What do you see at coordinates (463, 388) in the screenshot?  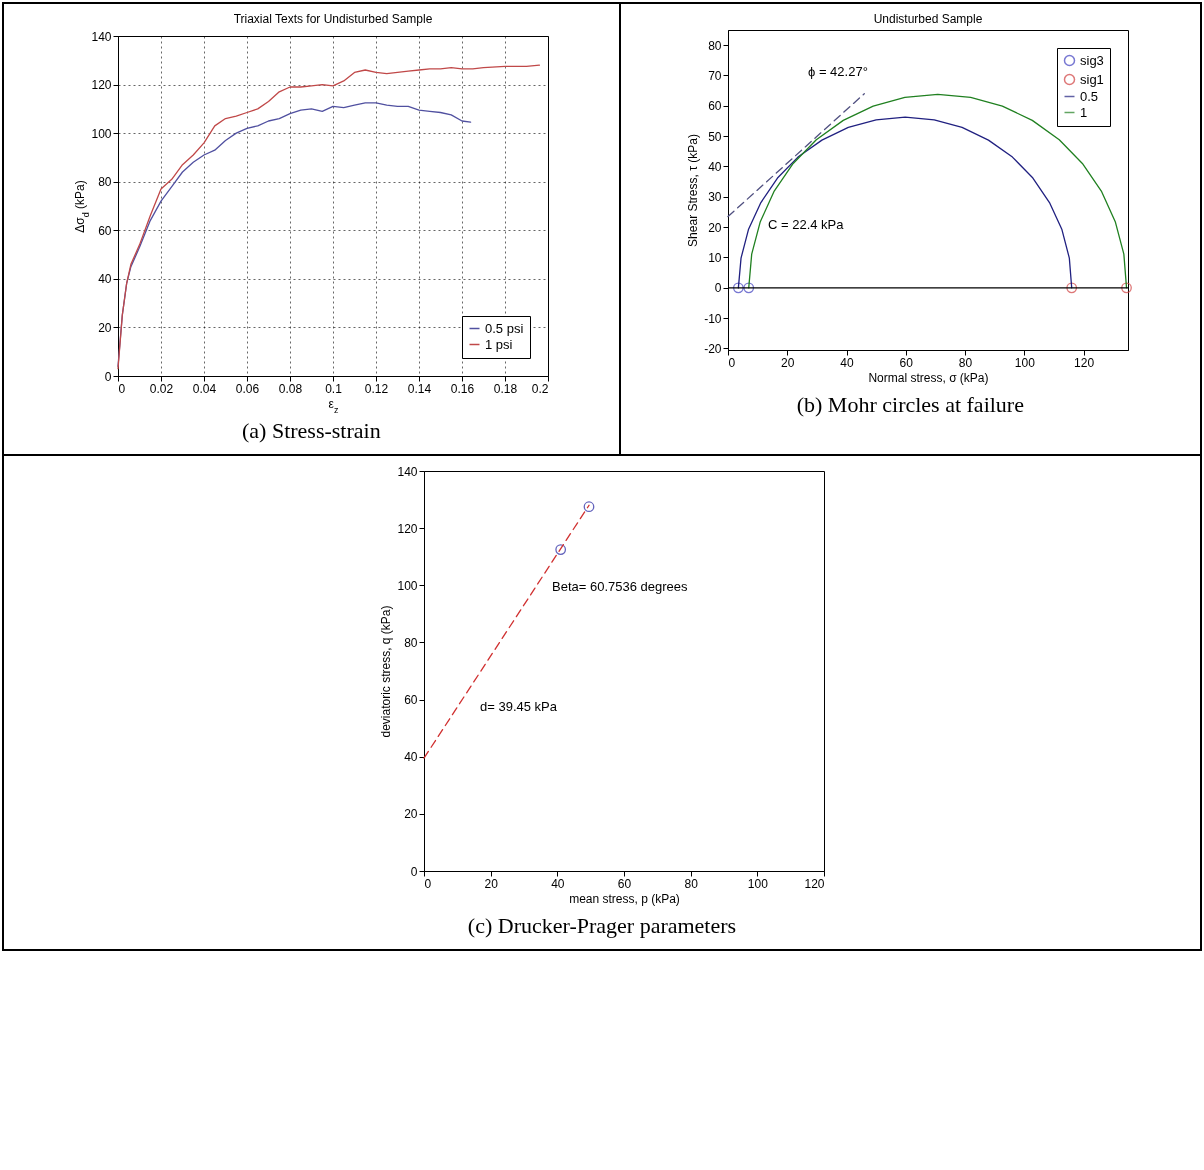 I see `x-tick-label: 0.16` at bounding box center [463, 388].